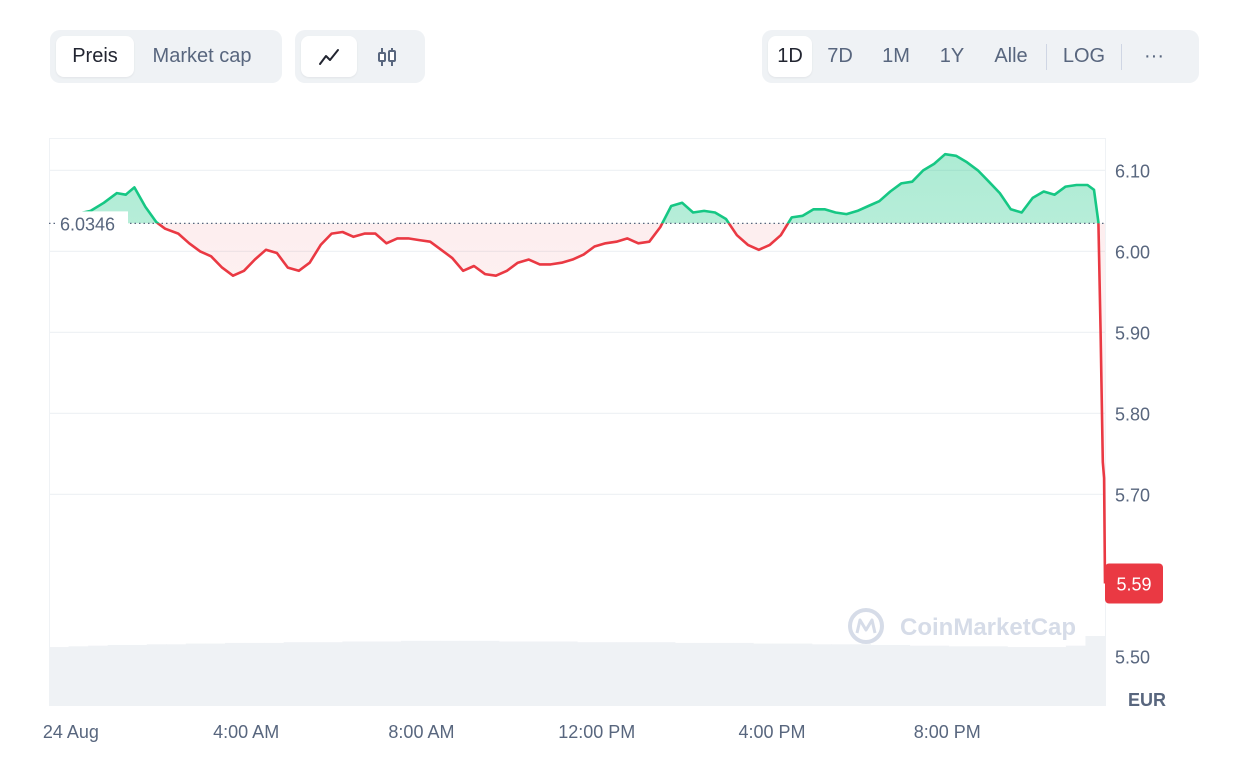  What do you see at coordinates (980, 56) in the screenshot?
I see `range-toggle-group: 1D 7D 1M 1Y Alle LOG ···` at bounding box center [980, 56].